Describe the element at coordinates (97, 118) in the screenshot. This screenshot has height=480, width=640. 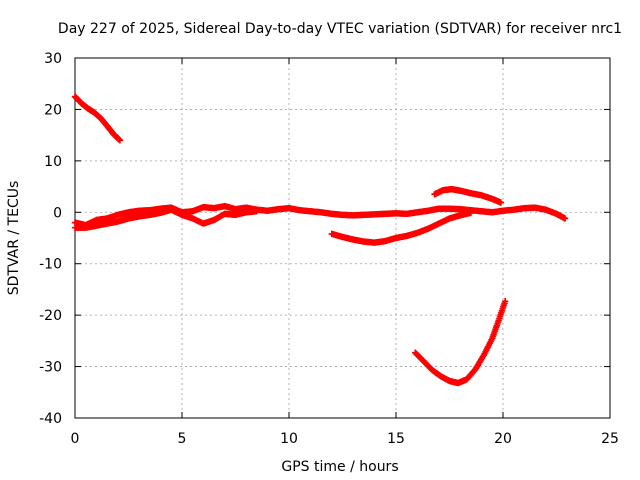
I see `series-early-high-arc` at that location.